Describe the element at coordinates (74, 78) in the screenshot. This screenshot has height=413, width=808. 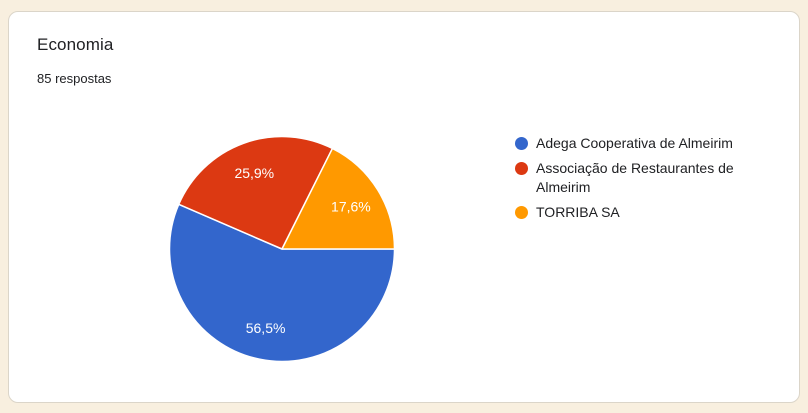
I see `response-count: 85 respostas` at that location.